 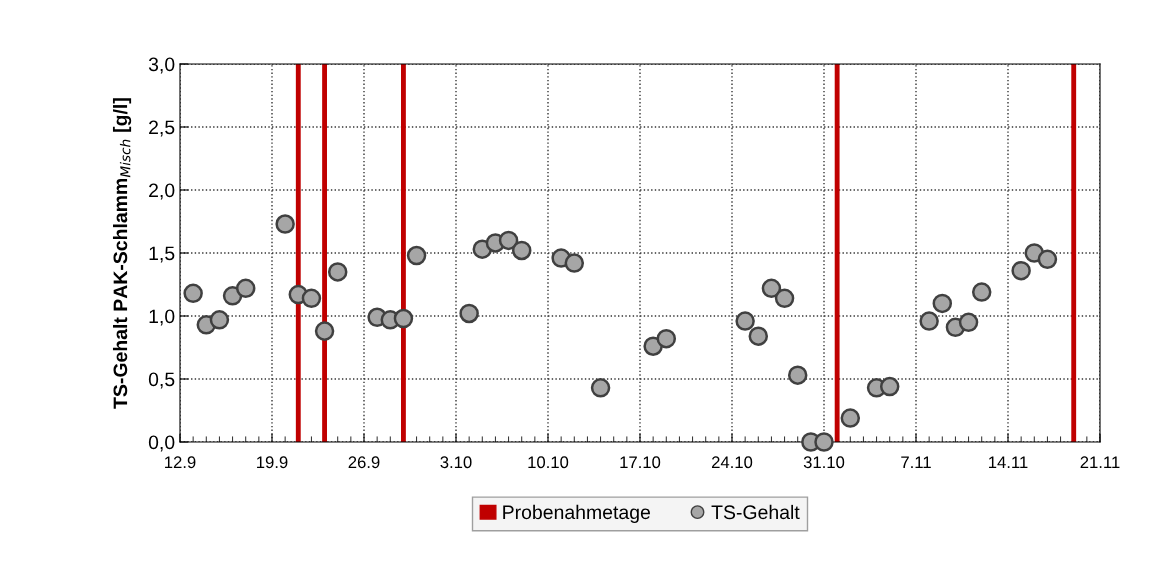 I want to click on y-tick-label: 1,5, so click(x=162, y=254).